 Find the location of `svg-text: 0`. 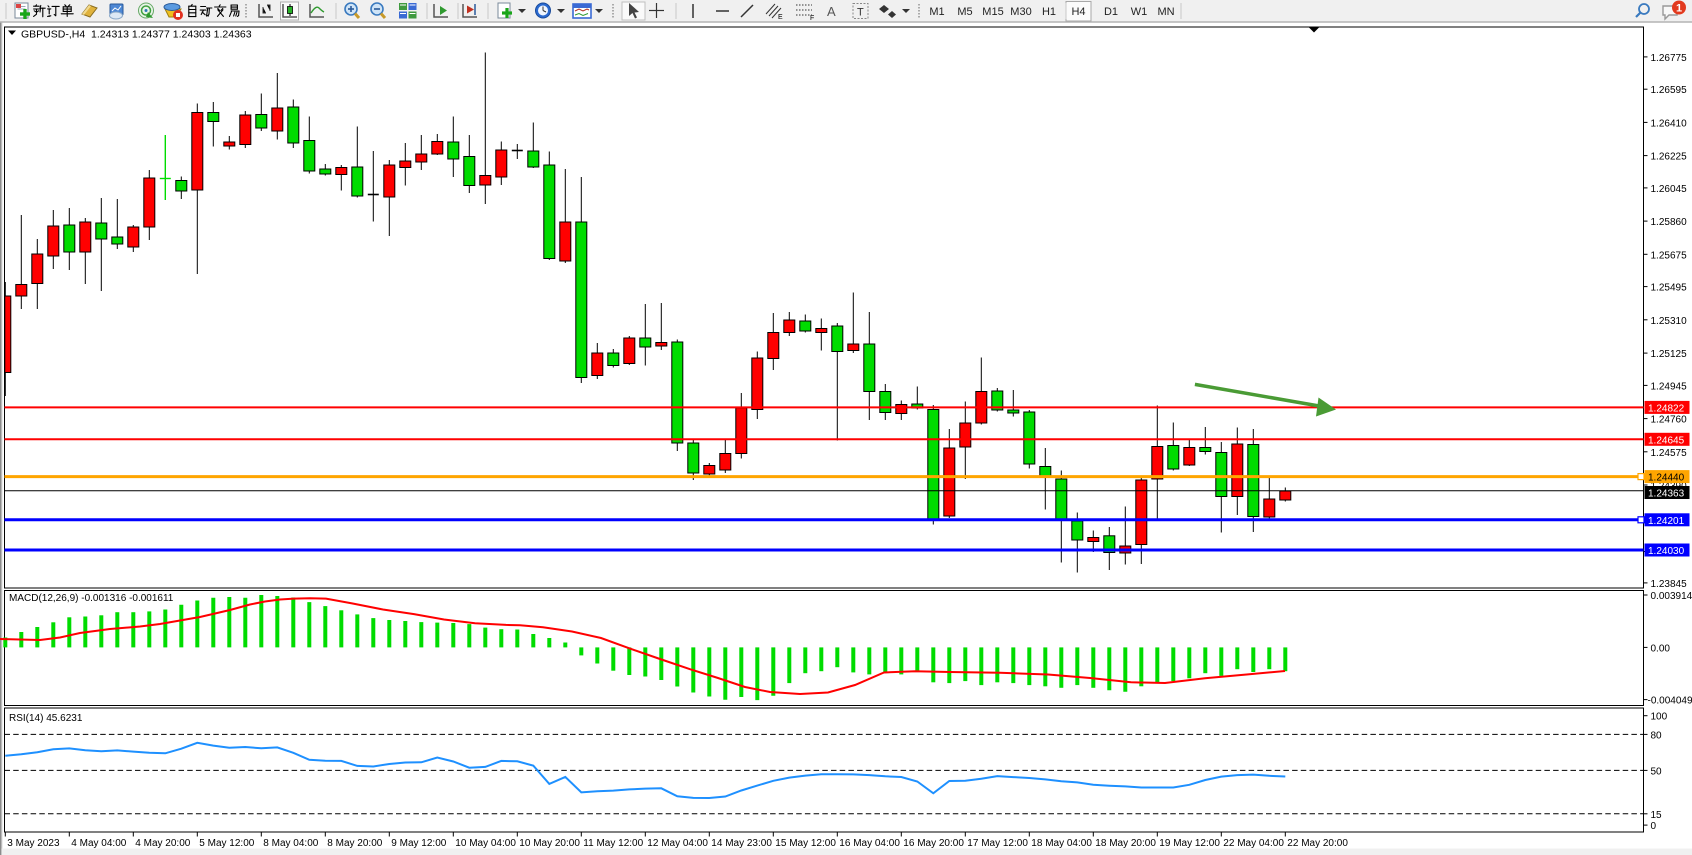

svg-text: 0 is located at coordinates (1654, 826).